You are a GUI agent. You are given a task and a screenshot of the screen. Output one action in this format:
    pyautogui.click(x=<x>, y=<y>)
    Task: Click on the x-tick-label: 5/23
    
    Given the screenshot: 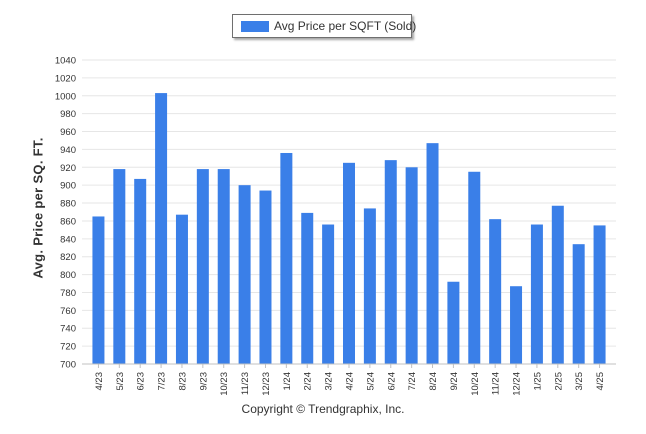 What is the action you would take?
    pyautogui.click(x=120, y=381)
    